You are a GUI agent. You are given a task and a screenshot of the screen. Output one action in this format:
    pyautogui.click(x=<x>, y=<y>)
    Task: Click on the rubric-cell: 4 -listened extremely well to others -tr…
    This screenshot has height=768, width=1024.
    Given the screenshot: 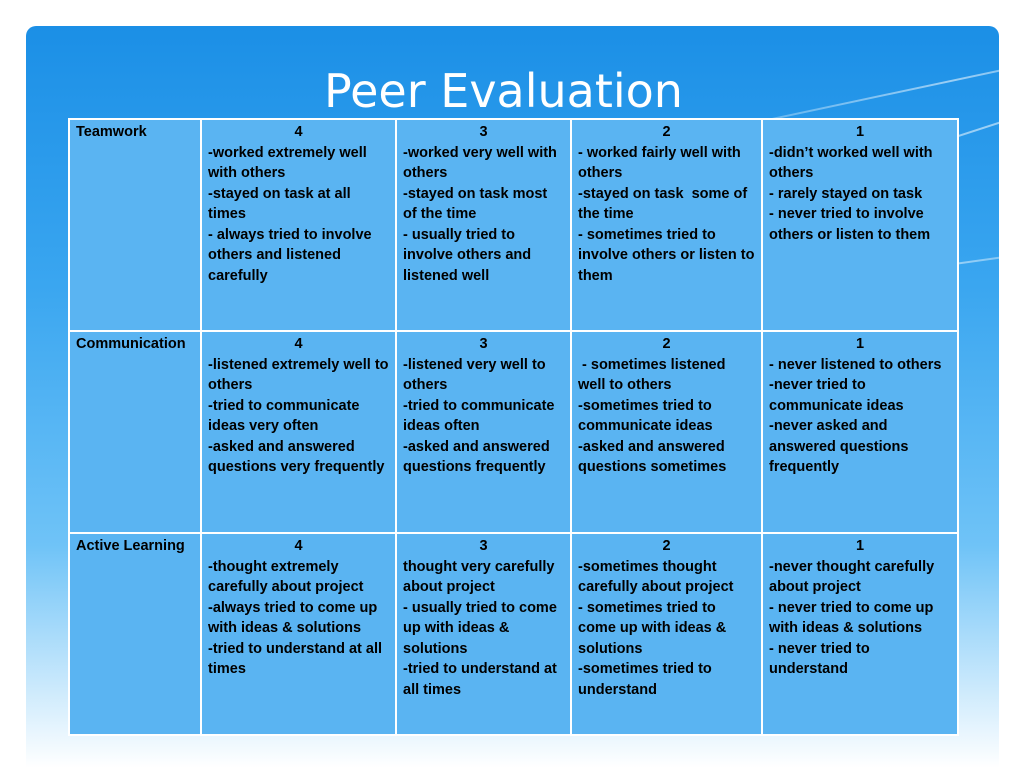 What is the action you would take?
    pyautogui.click(x=298, y=432)
    